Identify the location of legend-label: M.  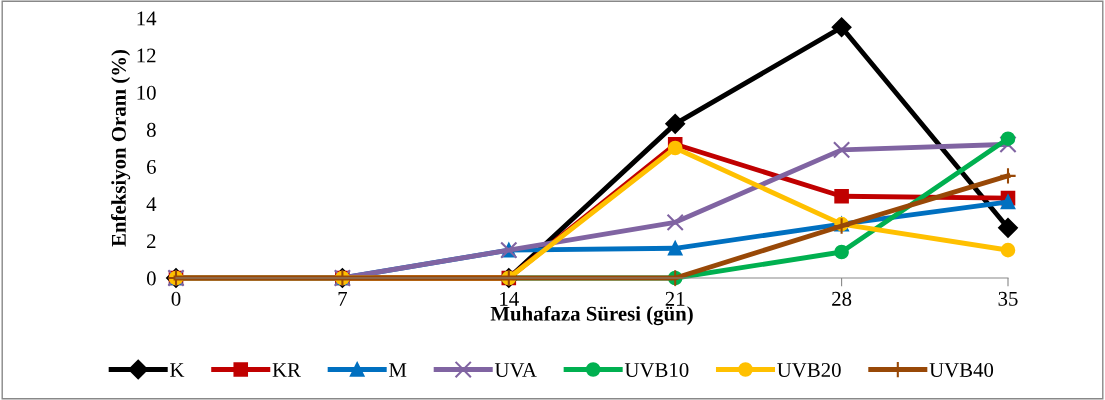
(398, 370).